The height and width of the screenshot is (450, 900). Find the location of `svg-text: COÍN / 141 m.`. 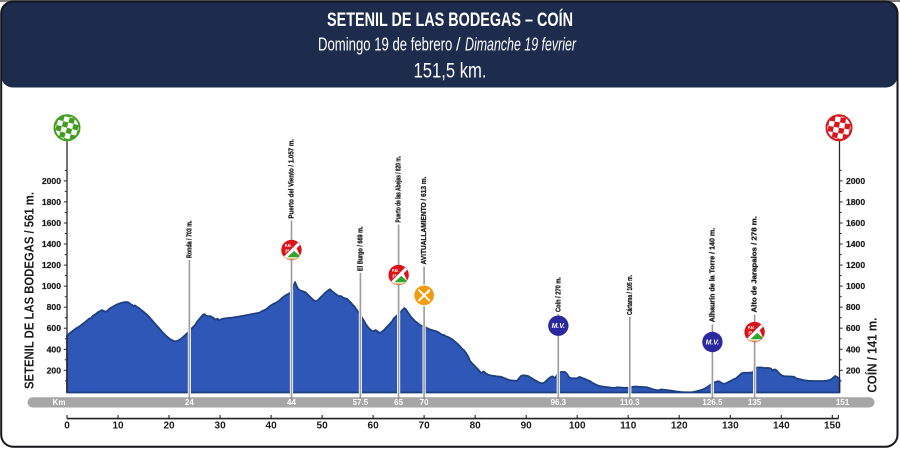

svg-text: COÍN / 141 m. is located at coordinates (872, 355).